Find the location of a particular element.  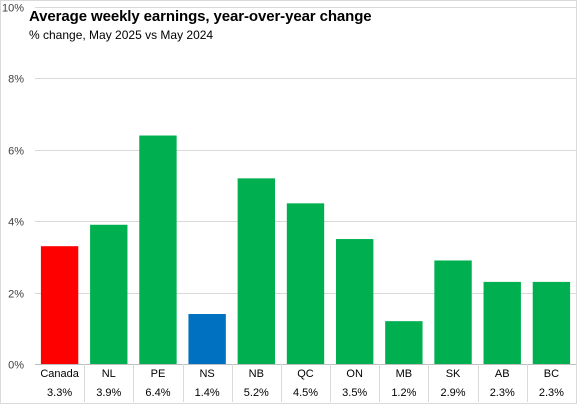

x-tick-label: QC is located at coordinates (305, 374).